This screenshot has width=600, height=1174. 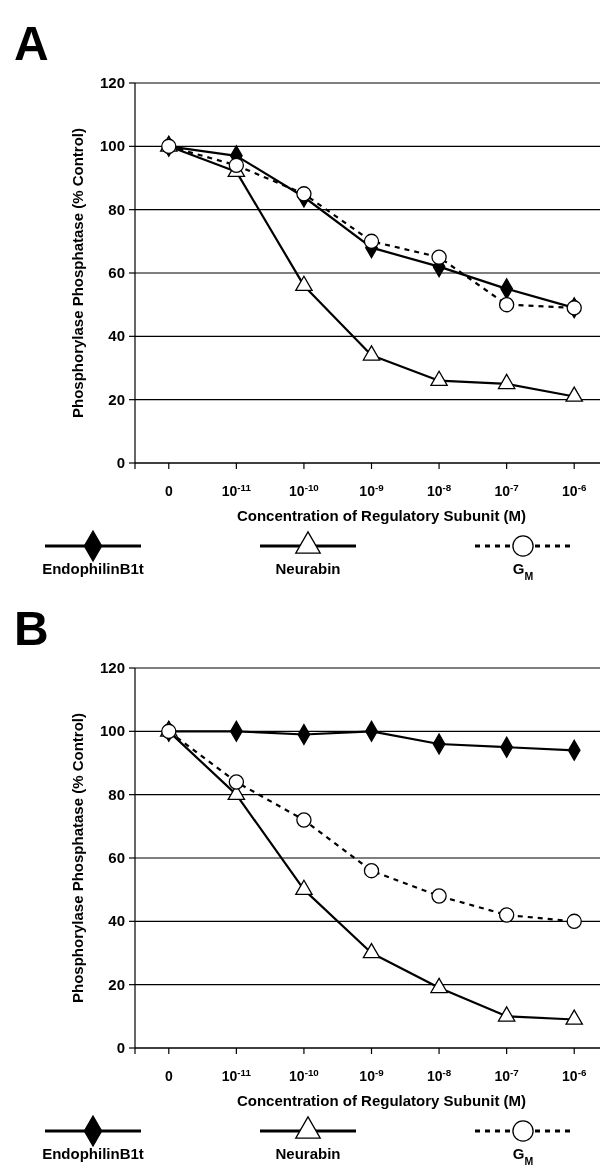 What do you see at coordinates (31, 628) in the screenshot?
I see `chart-title: B` at bounding box center [31, 628].